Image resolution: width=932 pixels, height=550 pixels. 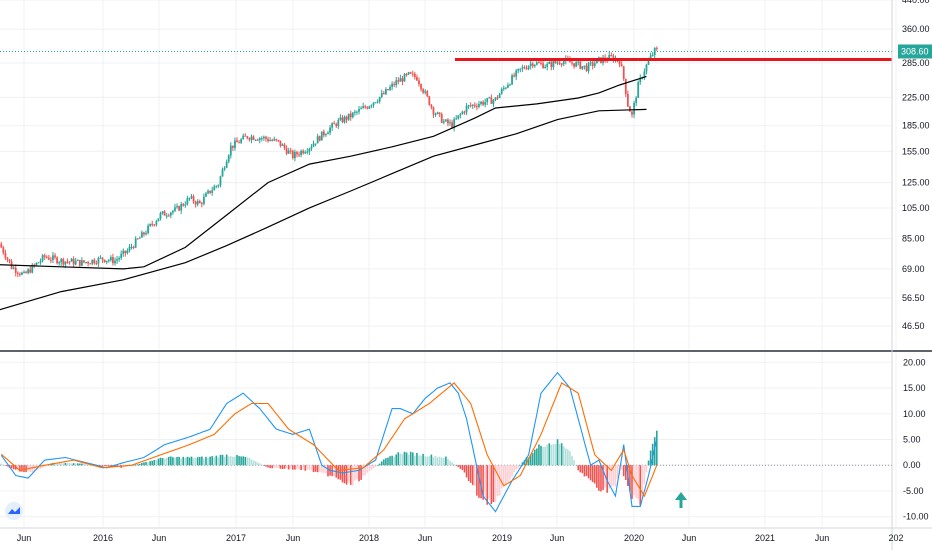 I want to click on price-tick-label: 225.00, so click(x=916, y=97).